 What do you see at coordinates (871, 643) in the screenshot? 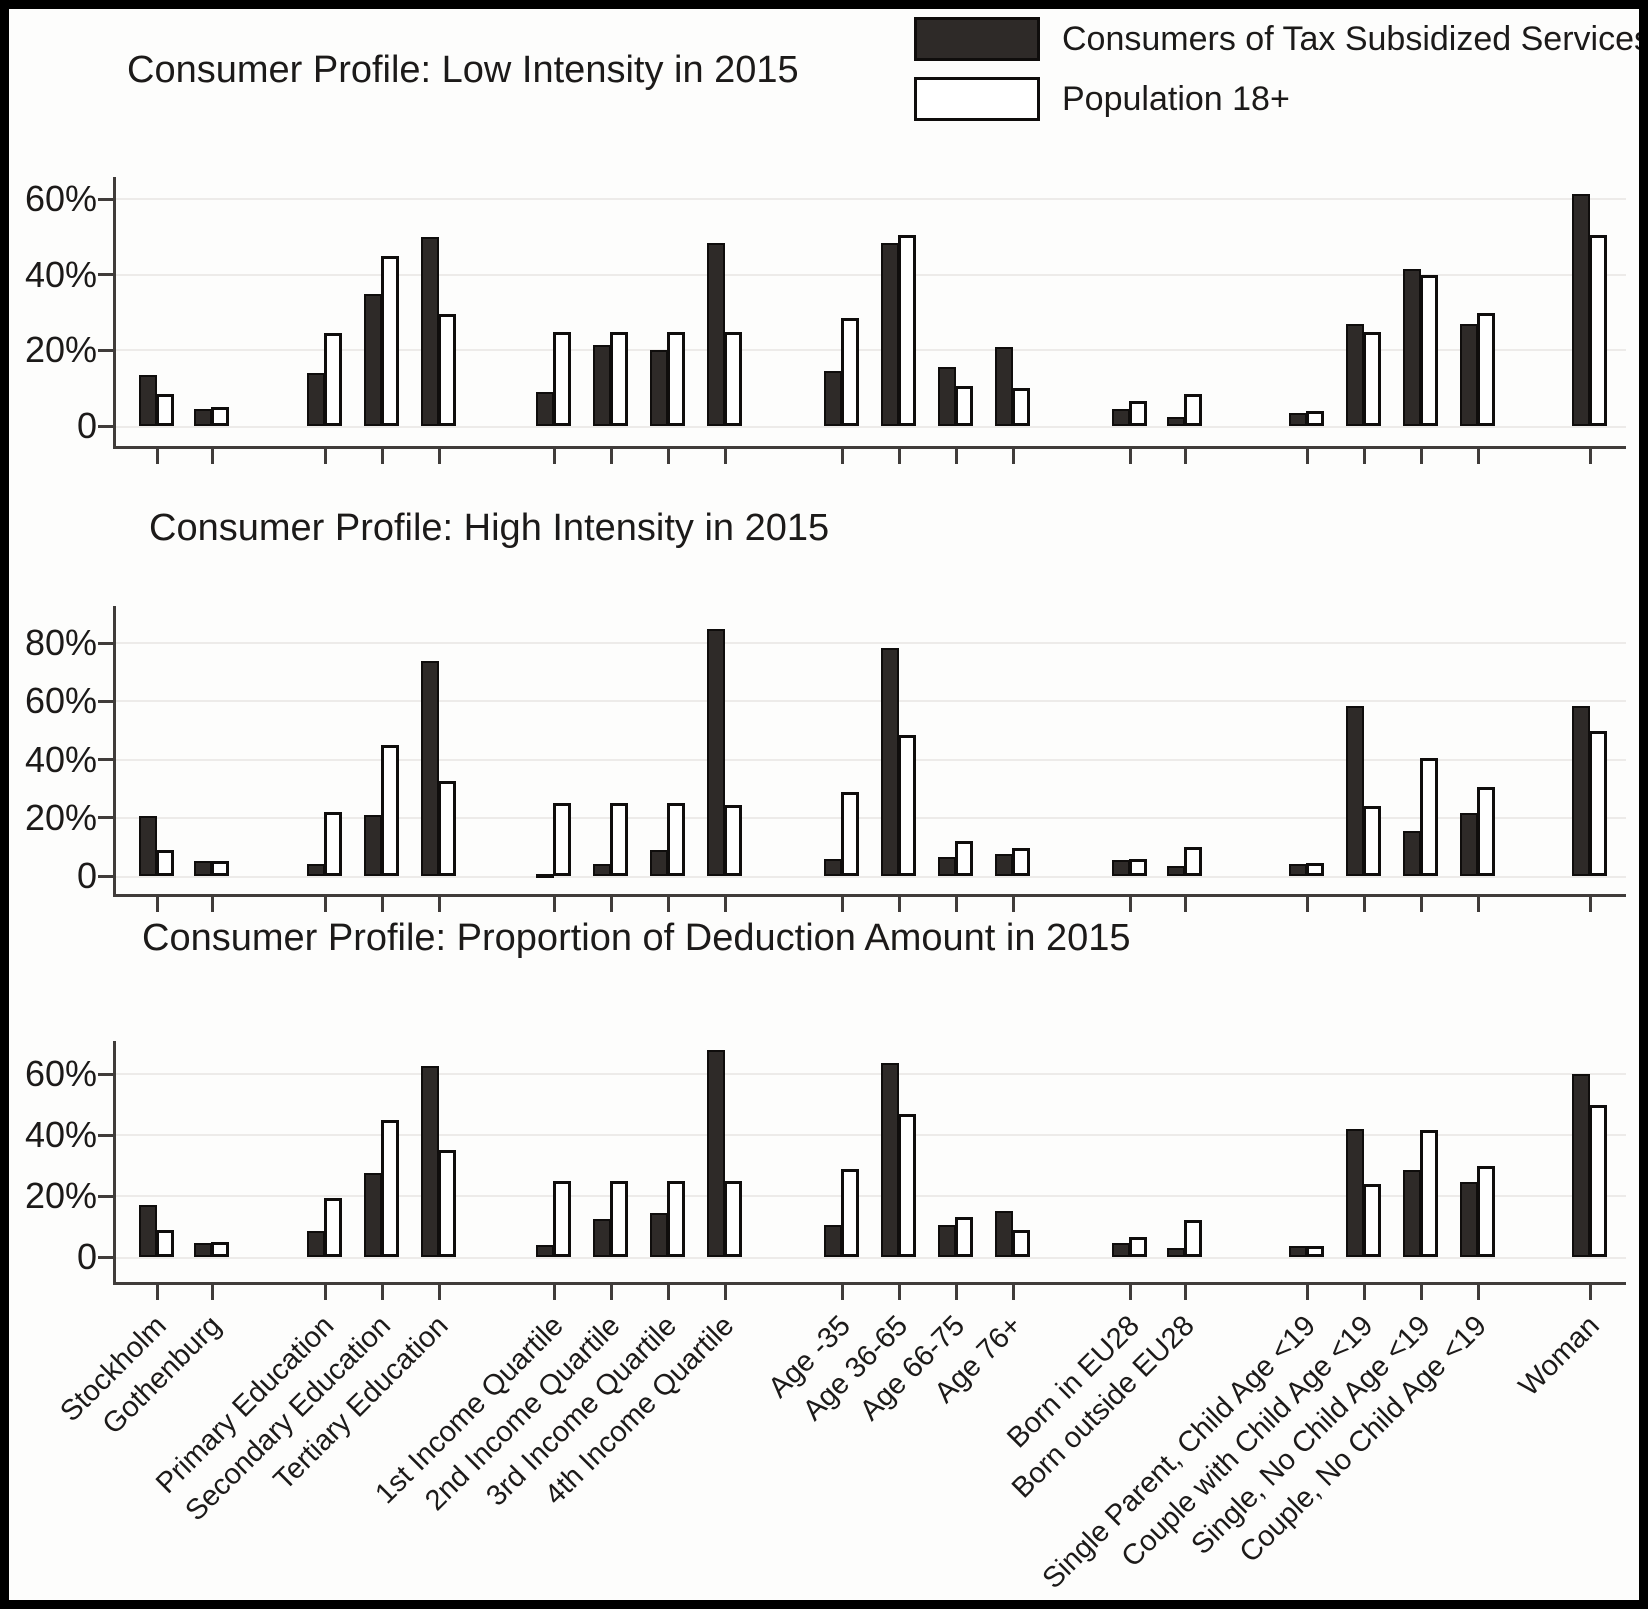
I see `gridline-80-high-intensity` at bounding box center [871, 643].